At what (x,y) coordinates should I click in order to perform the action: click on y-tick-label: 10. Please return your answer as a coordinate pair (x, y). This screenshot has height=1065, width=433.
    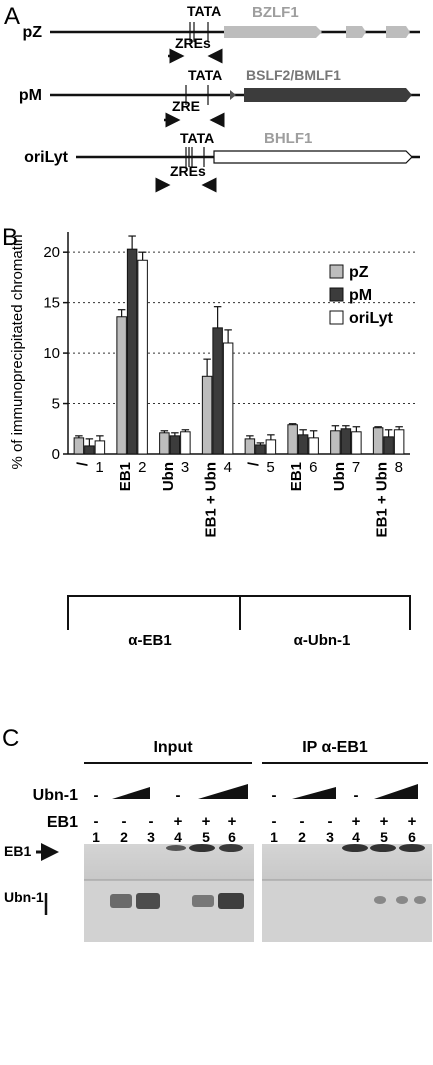
    Looking at the image, I should click on (51, 353).